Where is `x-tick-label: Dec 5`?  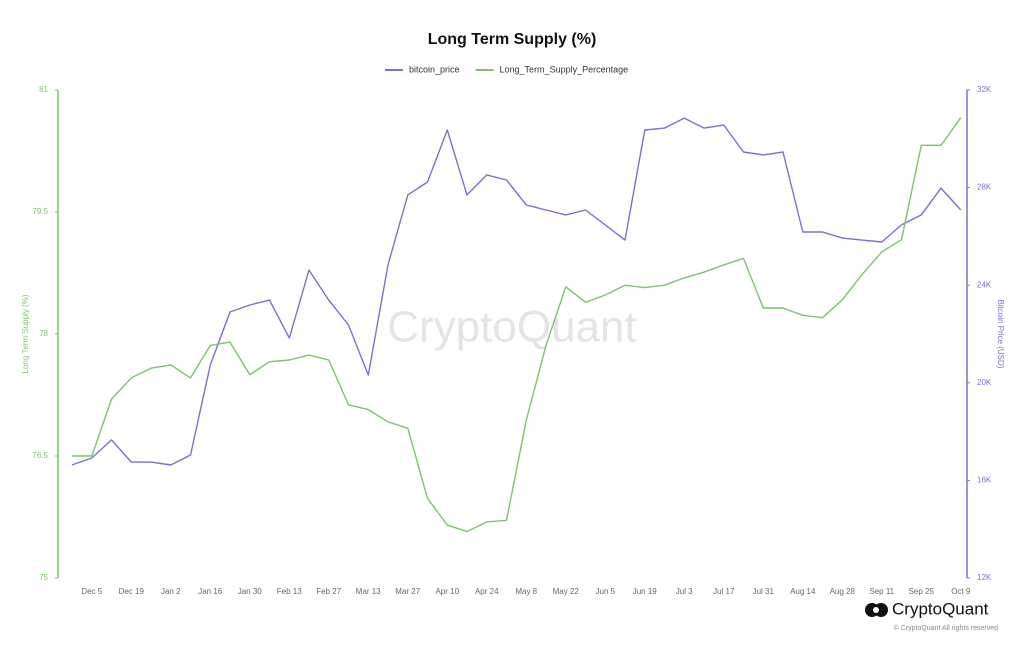
x-tick-label: Dec 5 is located at coordinates (91, 591).